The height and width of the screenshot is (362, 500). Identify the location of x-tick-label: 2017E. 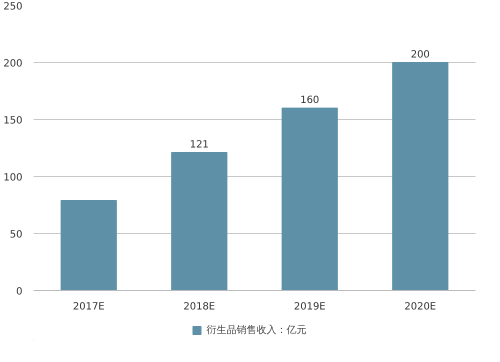
(88, 307).